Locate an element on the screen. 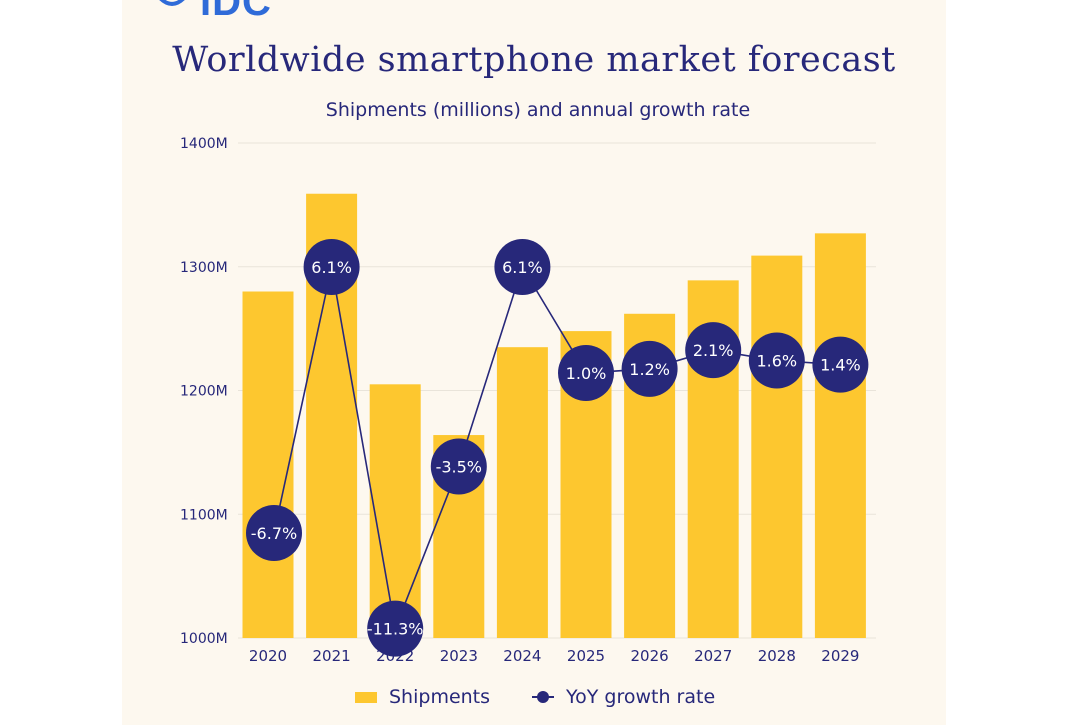  growth-label-2029: 1.4% is located at coordinates (840, 365).